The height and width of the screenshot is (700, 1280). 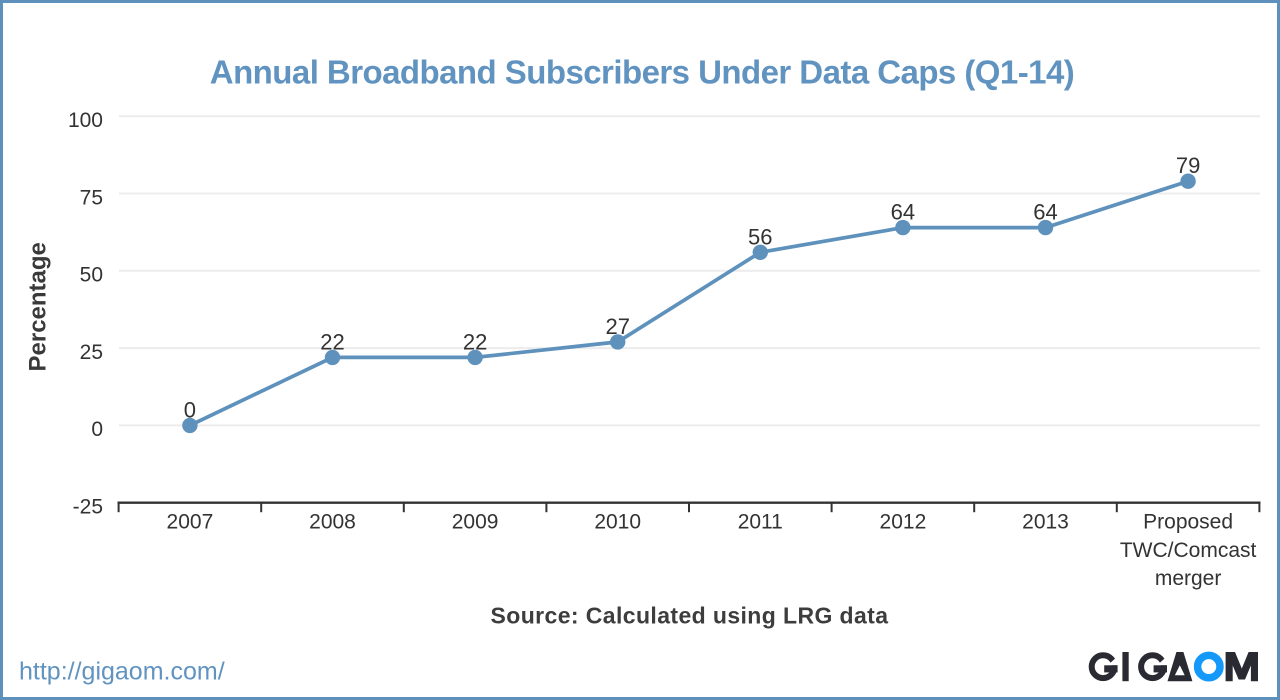 I want to click on svg-text: 2011, so click(x=760, y=522).